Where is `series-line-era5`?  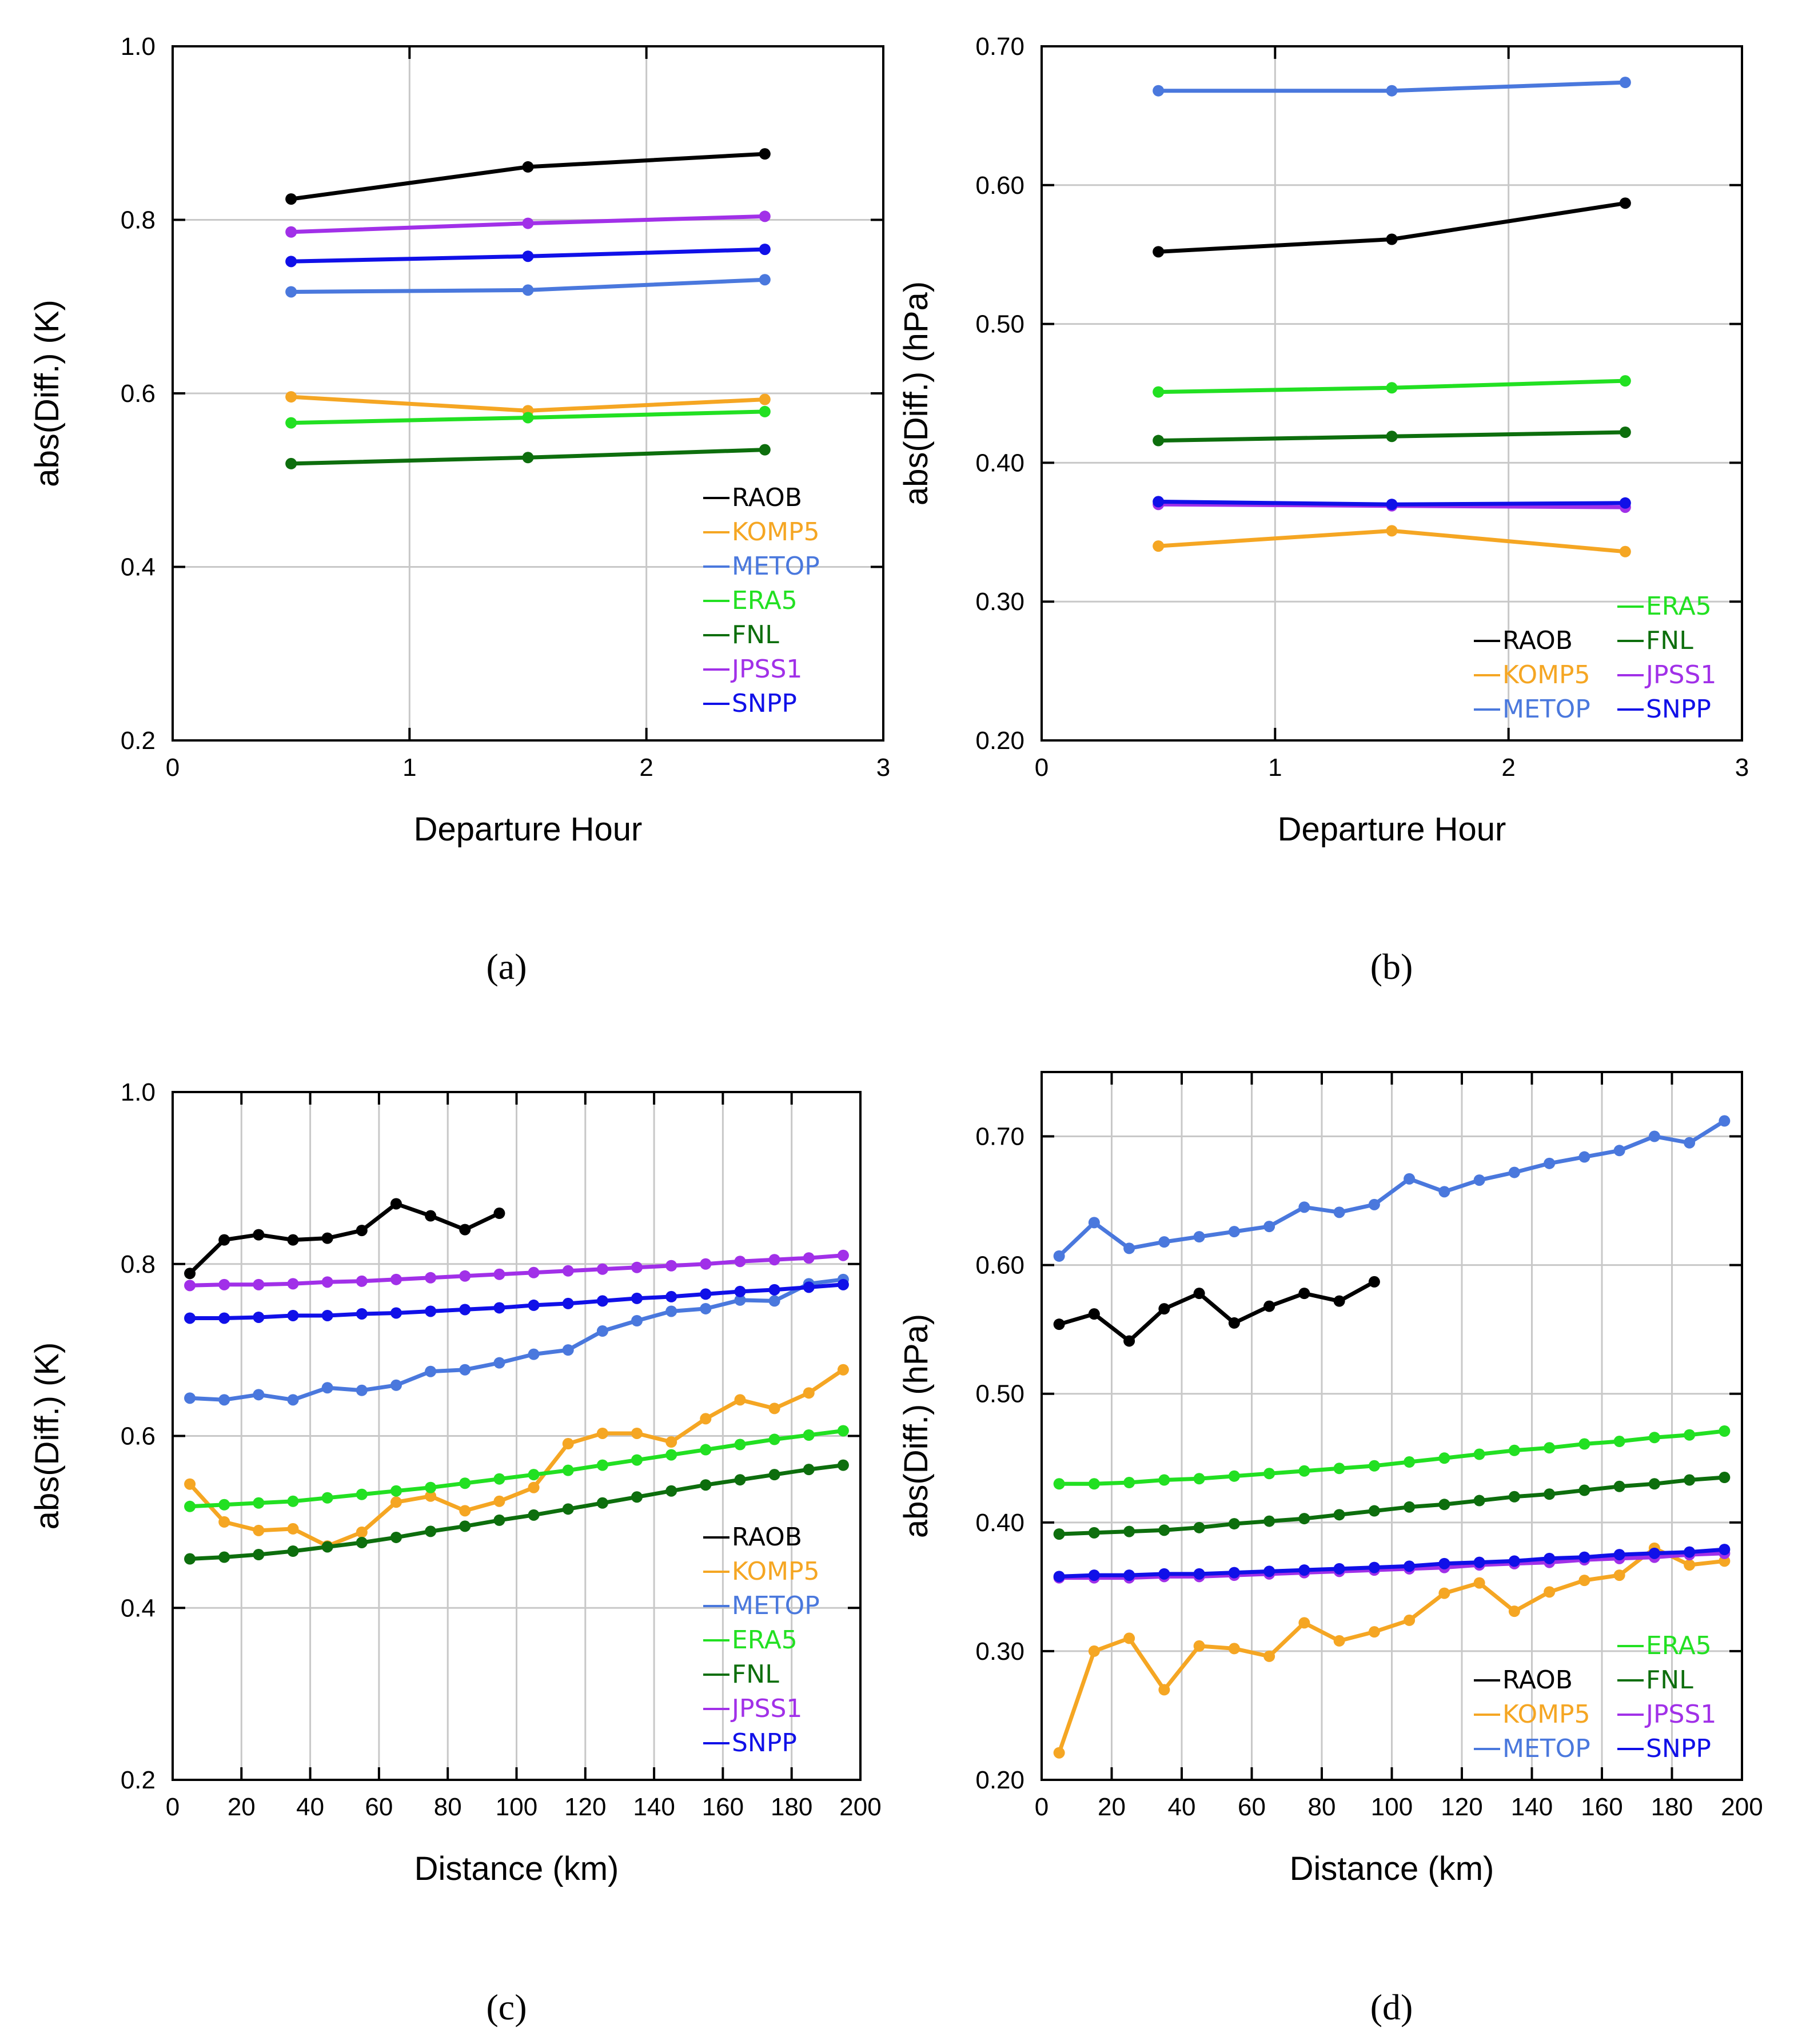
series-line-era5 is located at coordinates (516, 1469).